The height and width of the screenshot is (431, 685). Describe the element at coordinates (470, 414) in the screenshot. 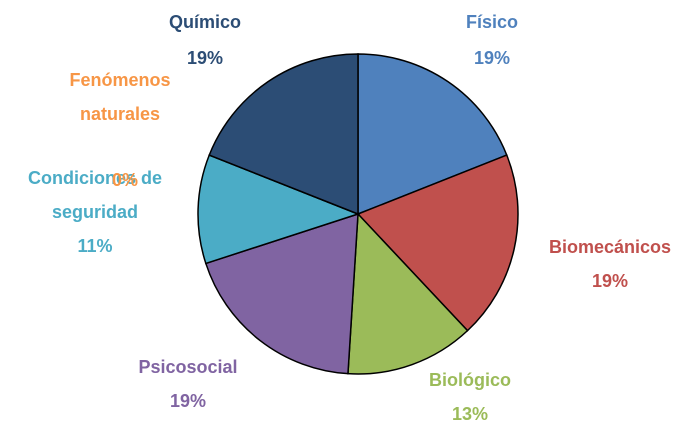

I see `slice-percent: 13%` at that location.